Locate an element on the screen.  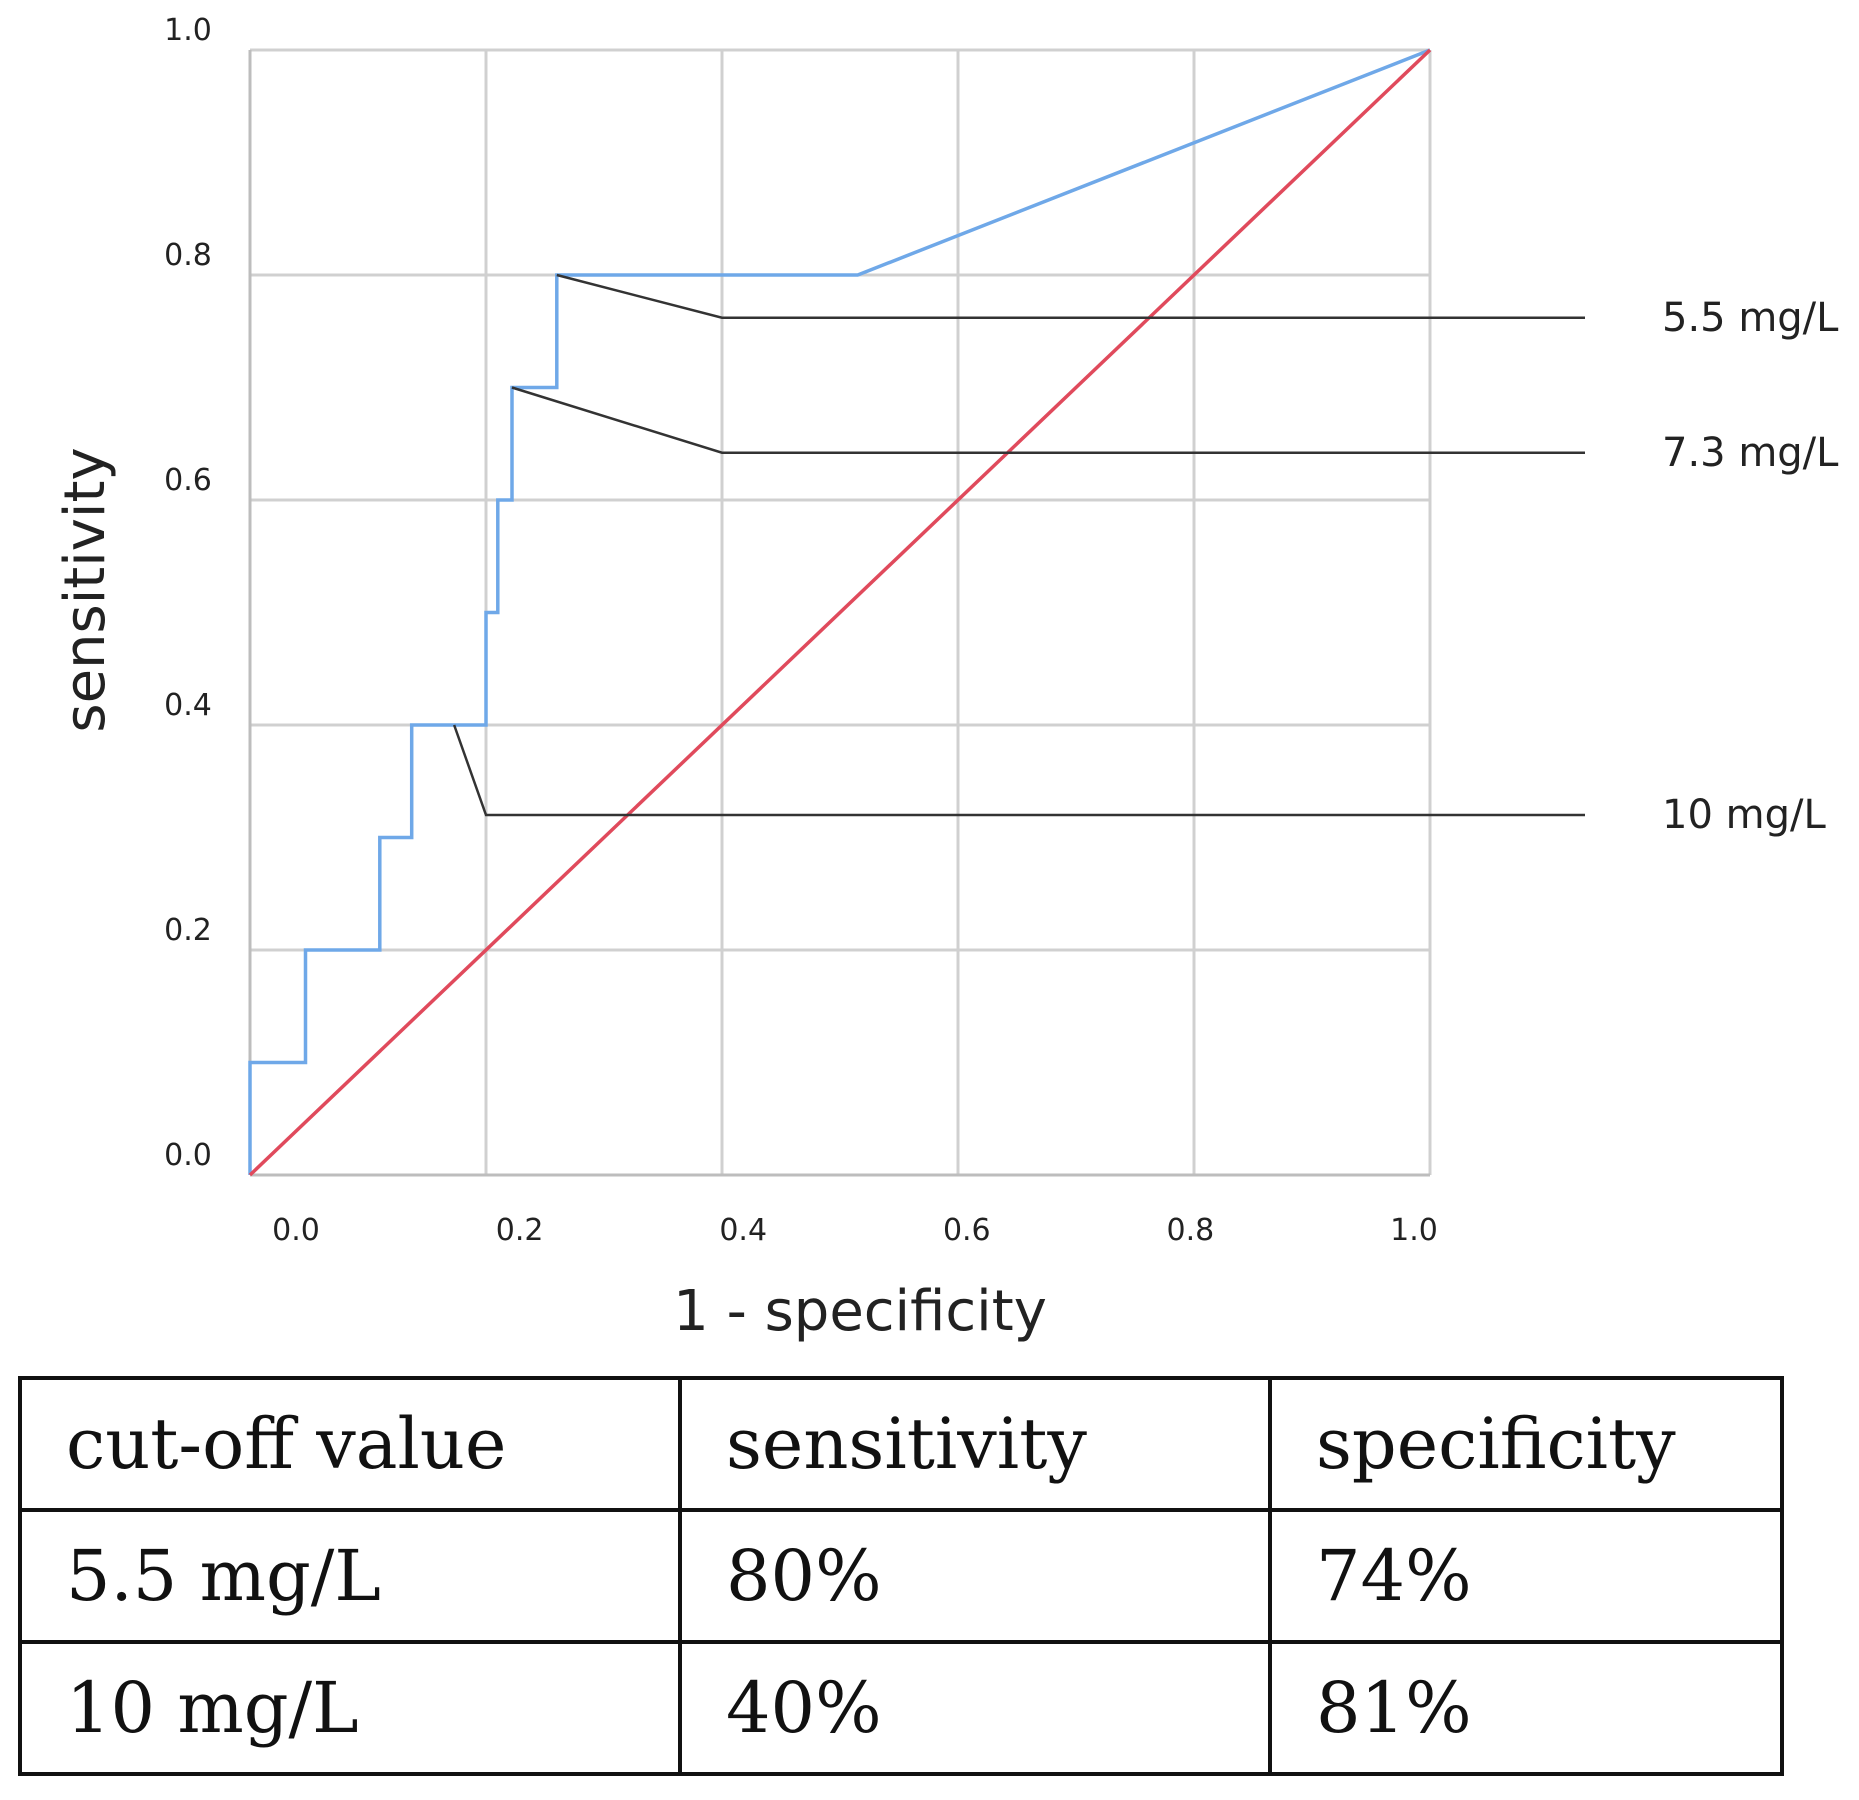
y-tick-label: 1.0 is located at coordinates (188, 30).